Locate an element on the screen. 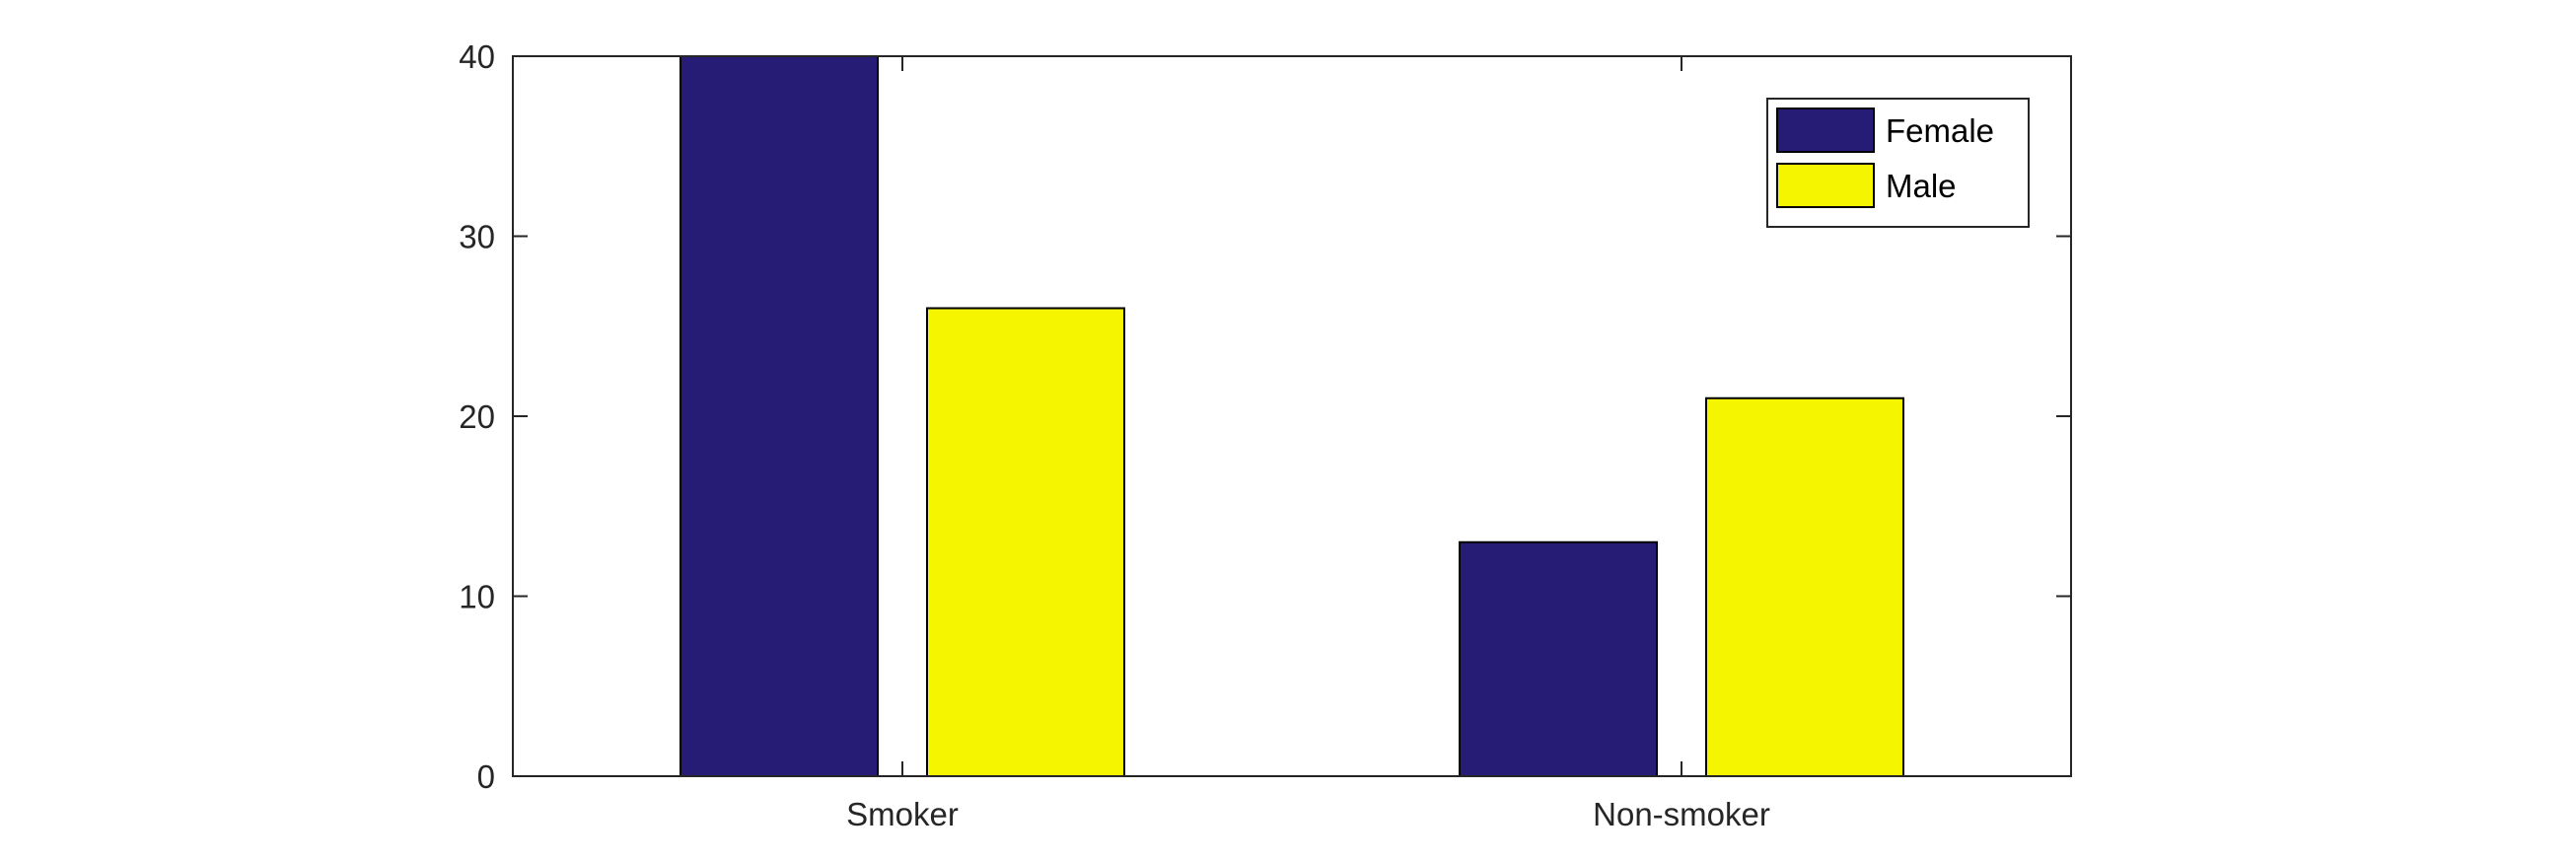 Image resolution: width=2576 pixels, height=862 pixels. y-tick-label-30: 30 is located at coordinates (477, 237).